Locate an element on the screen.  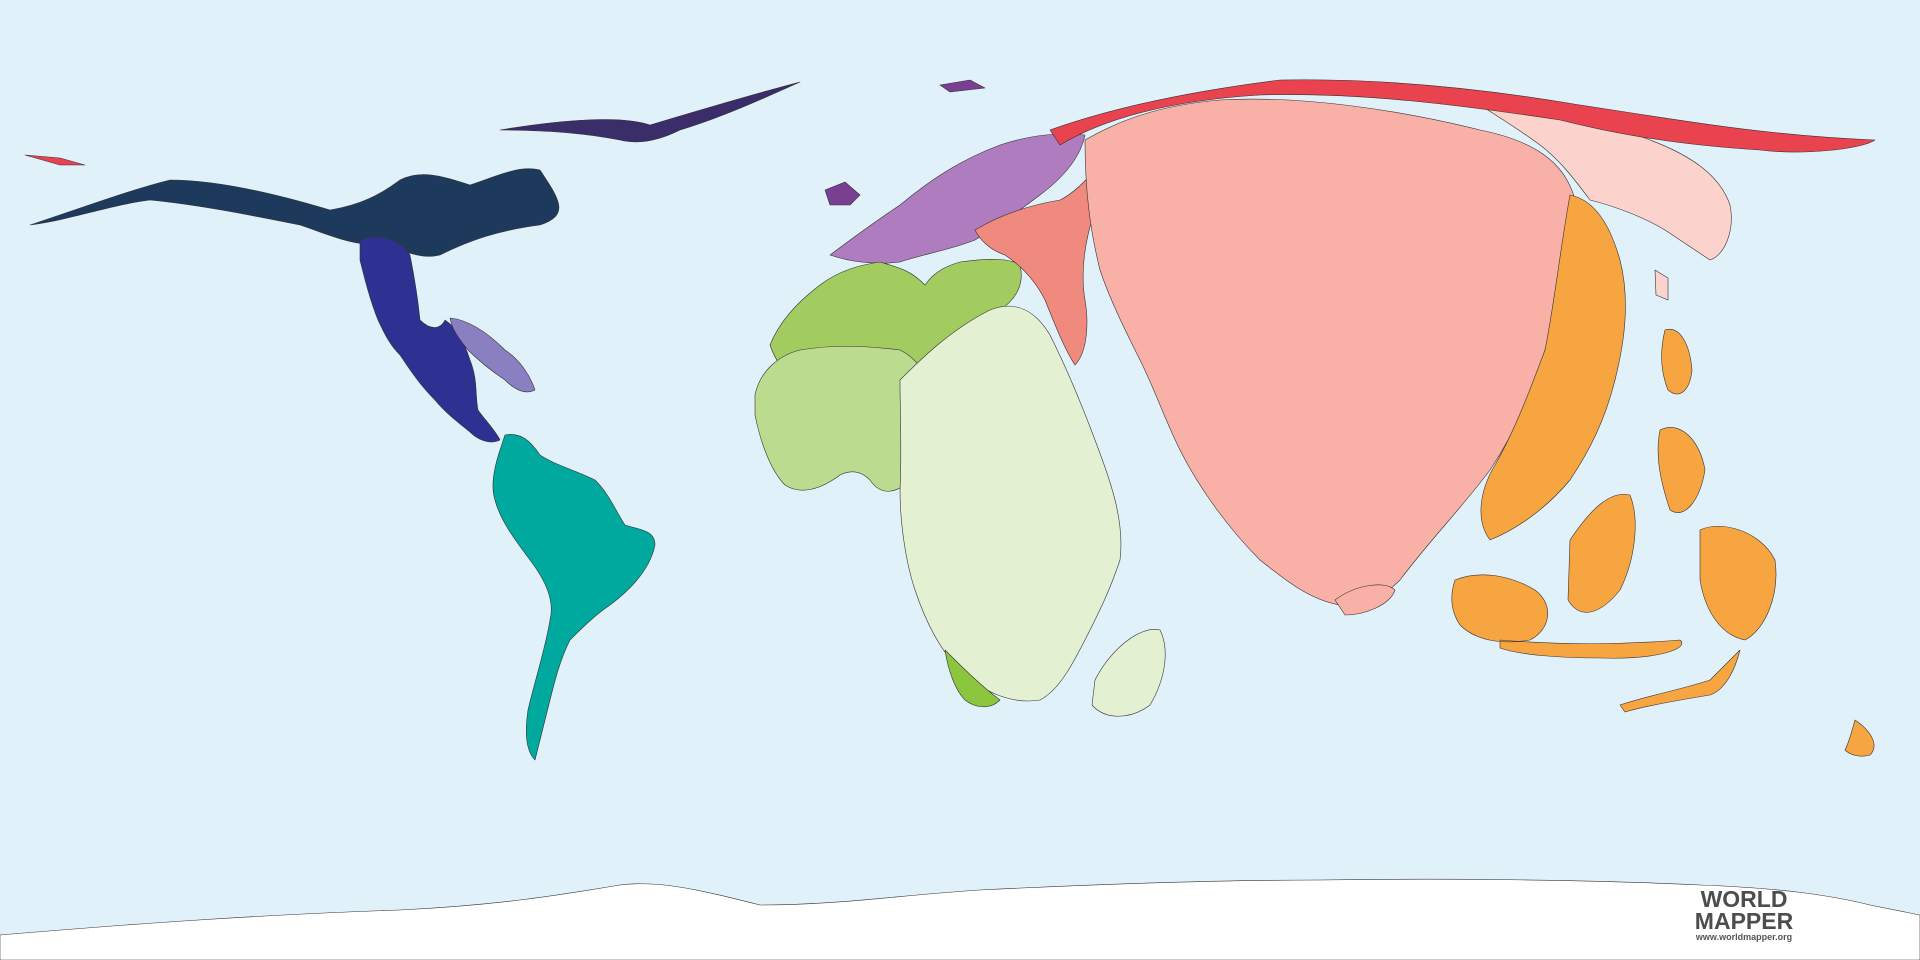
region-sub-saharan-africa is located at coordinates (1010, 503).